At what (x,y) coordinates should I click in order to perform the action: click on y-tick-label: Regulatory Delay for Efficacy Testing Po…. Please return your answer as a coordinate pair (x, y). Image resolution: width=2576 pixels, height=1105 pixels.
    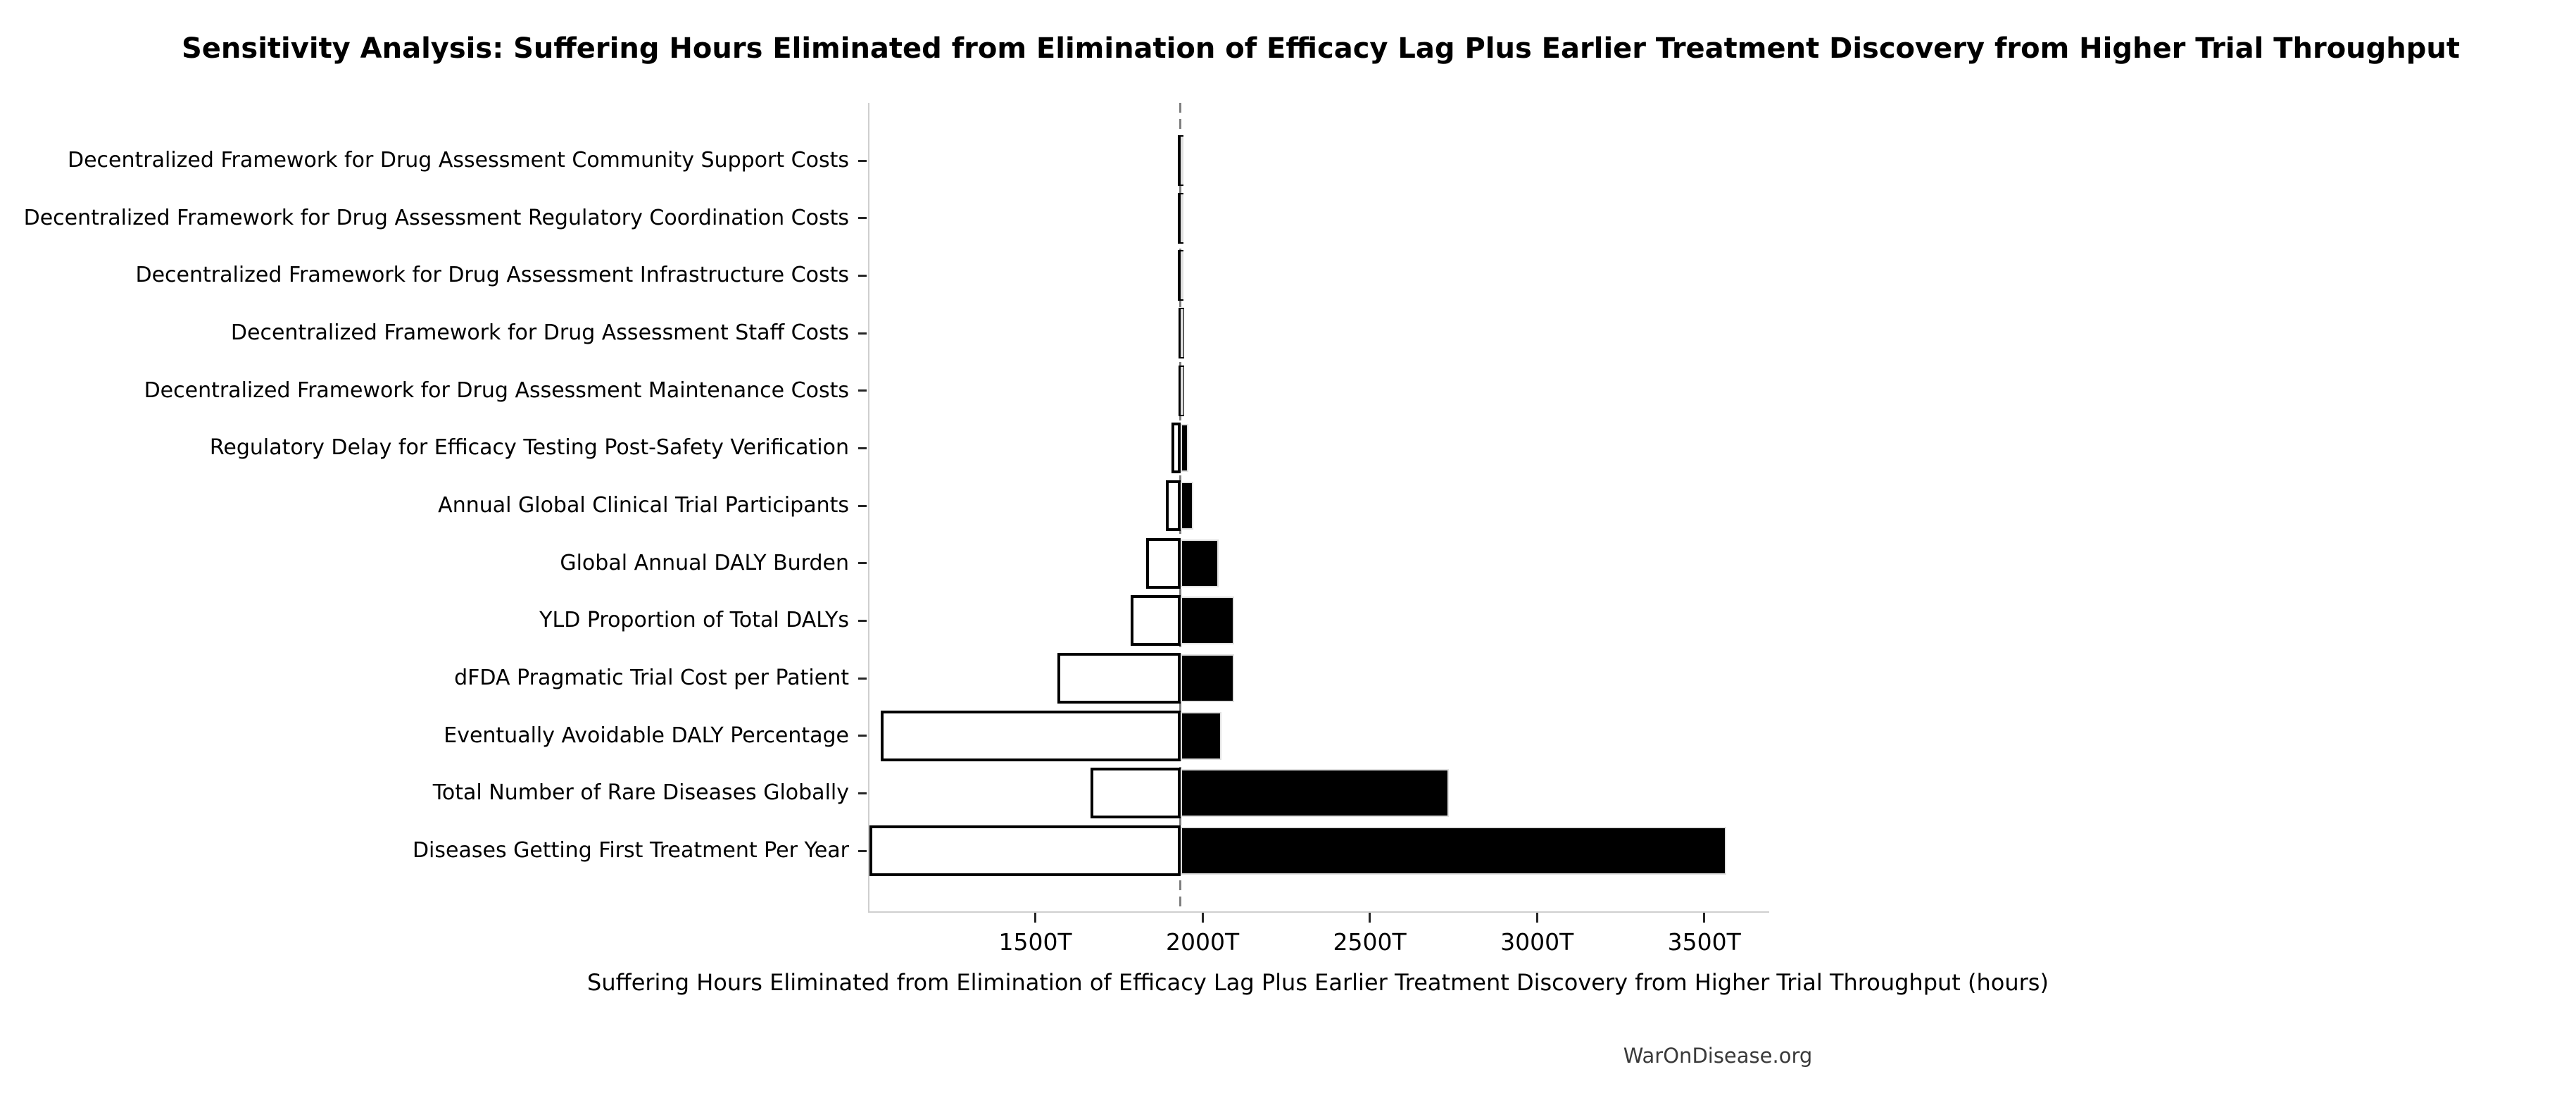
    Looking at the image, I should click on (529, 448).